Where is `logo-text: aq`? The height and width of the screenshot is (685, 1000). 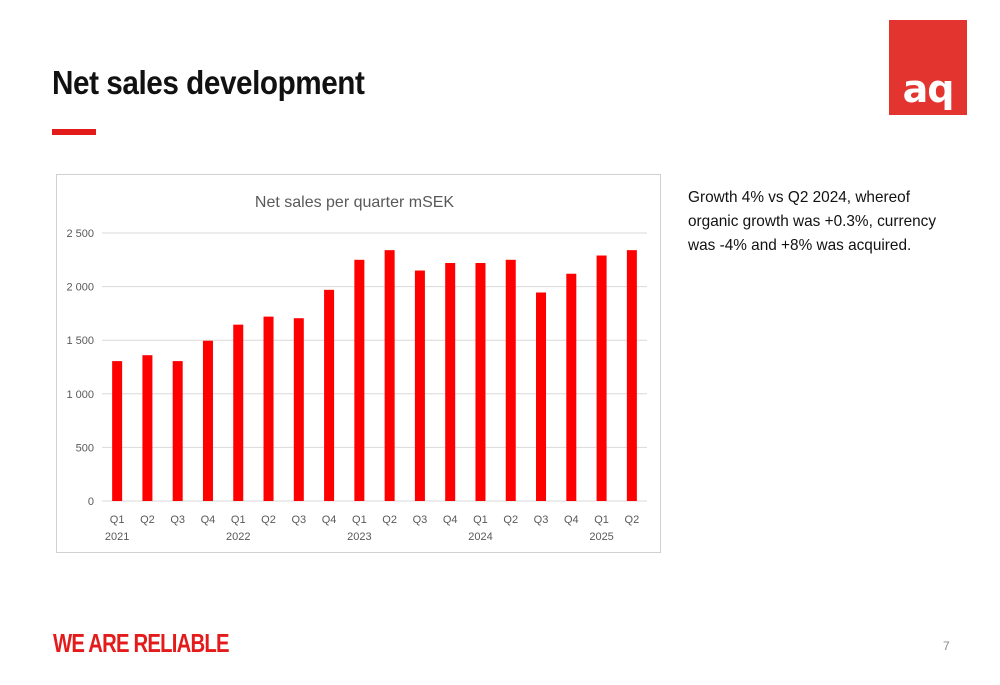 logo-text: aq is located at coordinates (928, 89).